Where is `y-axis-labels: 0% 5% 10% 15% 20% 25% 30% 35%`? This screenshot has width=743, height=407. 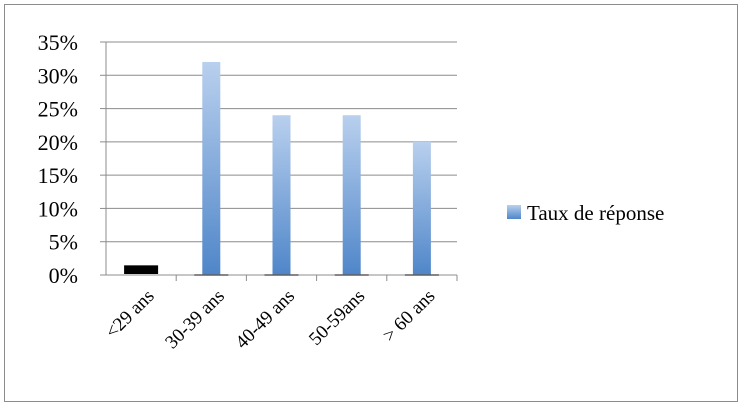 y-axis-labels: 0% 5% 10% 15% 20% 25% 30% 35% is located at coordinates (58, 159).